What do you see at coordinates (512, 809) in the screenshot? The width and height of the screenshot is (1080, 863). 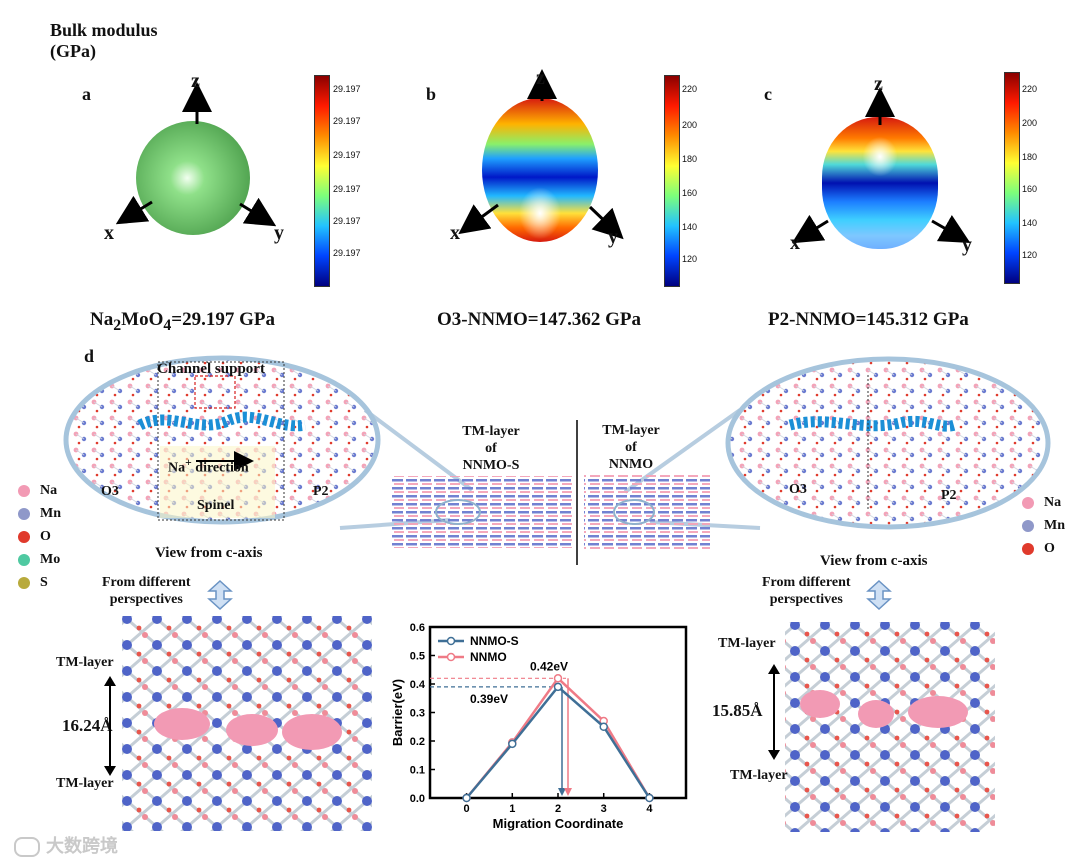 I see `x-tick-label: 1` at bounding box center [512, 809].